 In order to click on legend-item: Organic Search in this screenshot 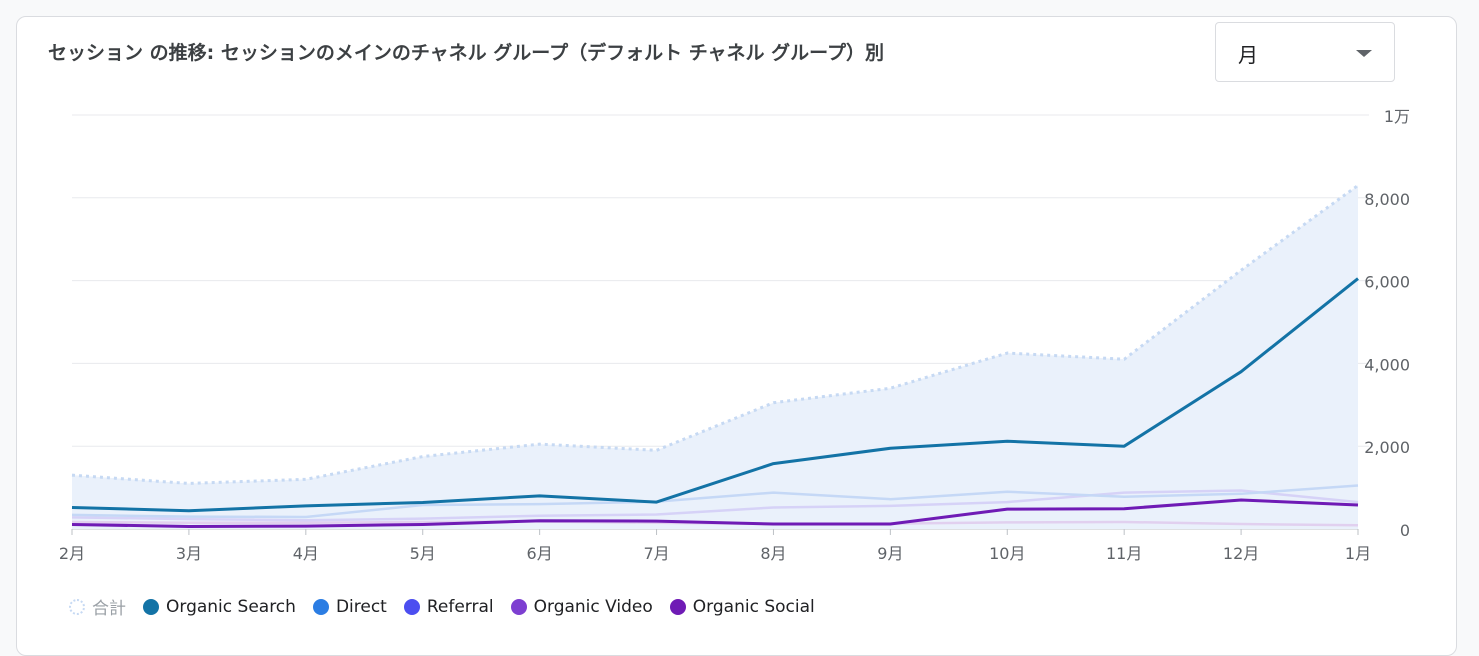, I will do `click(219, 607)`.